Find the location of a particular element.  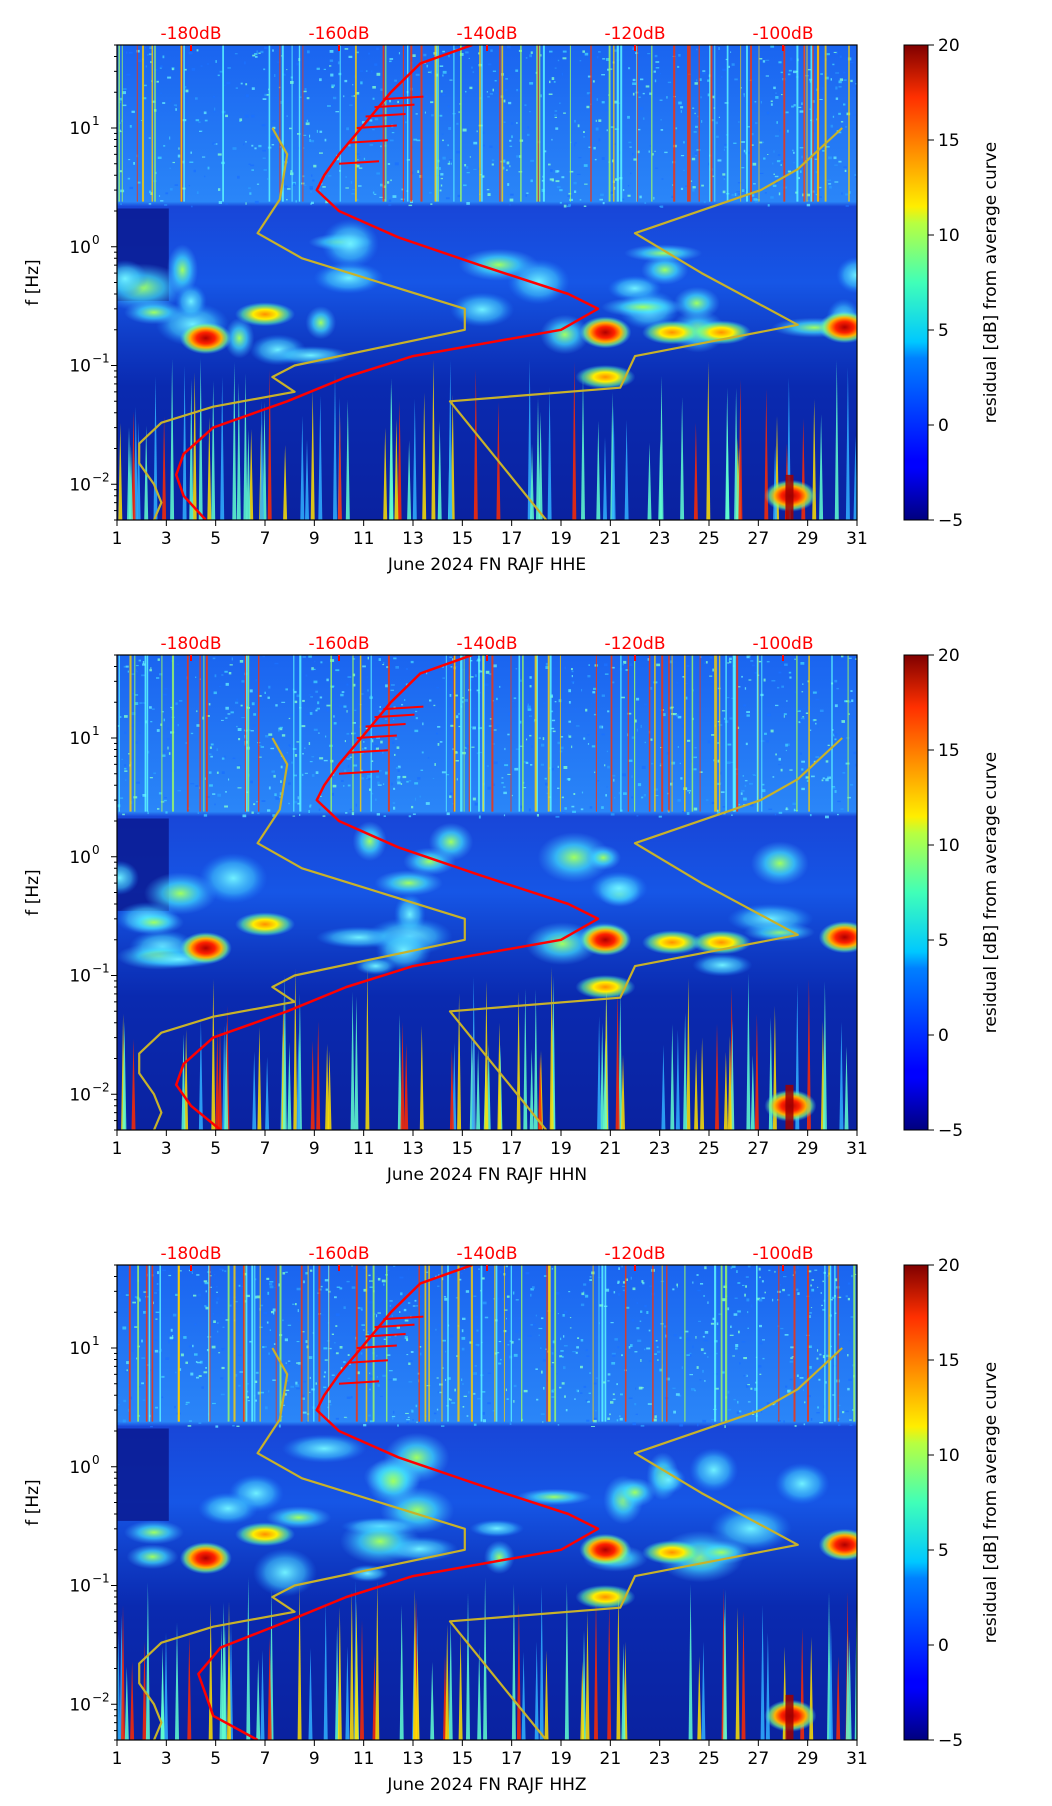

top-db-axis: -180dB -160dB -140dB -120dB -100dB is located at coordinates (487, 1257).